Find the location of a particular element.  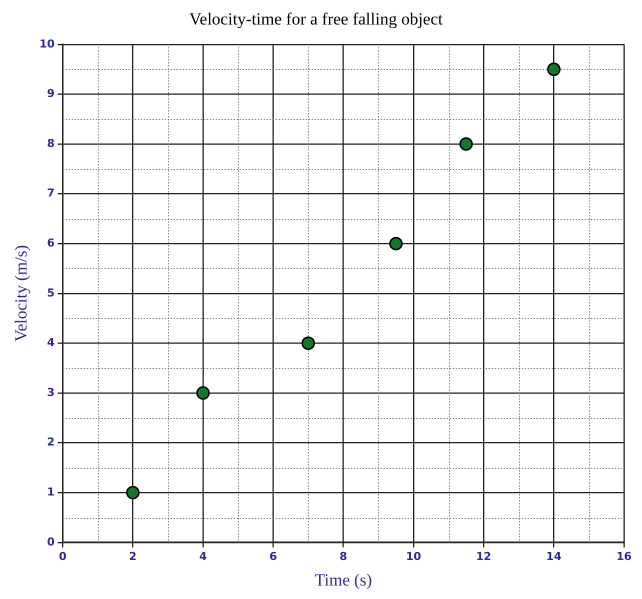

x-tick-label: 10 is located at coordinates (414, 556).